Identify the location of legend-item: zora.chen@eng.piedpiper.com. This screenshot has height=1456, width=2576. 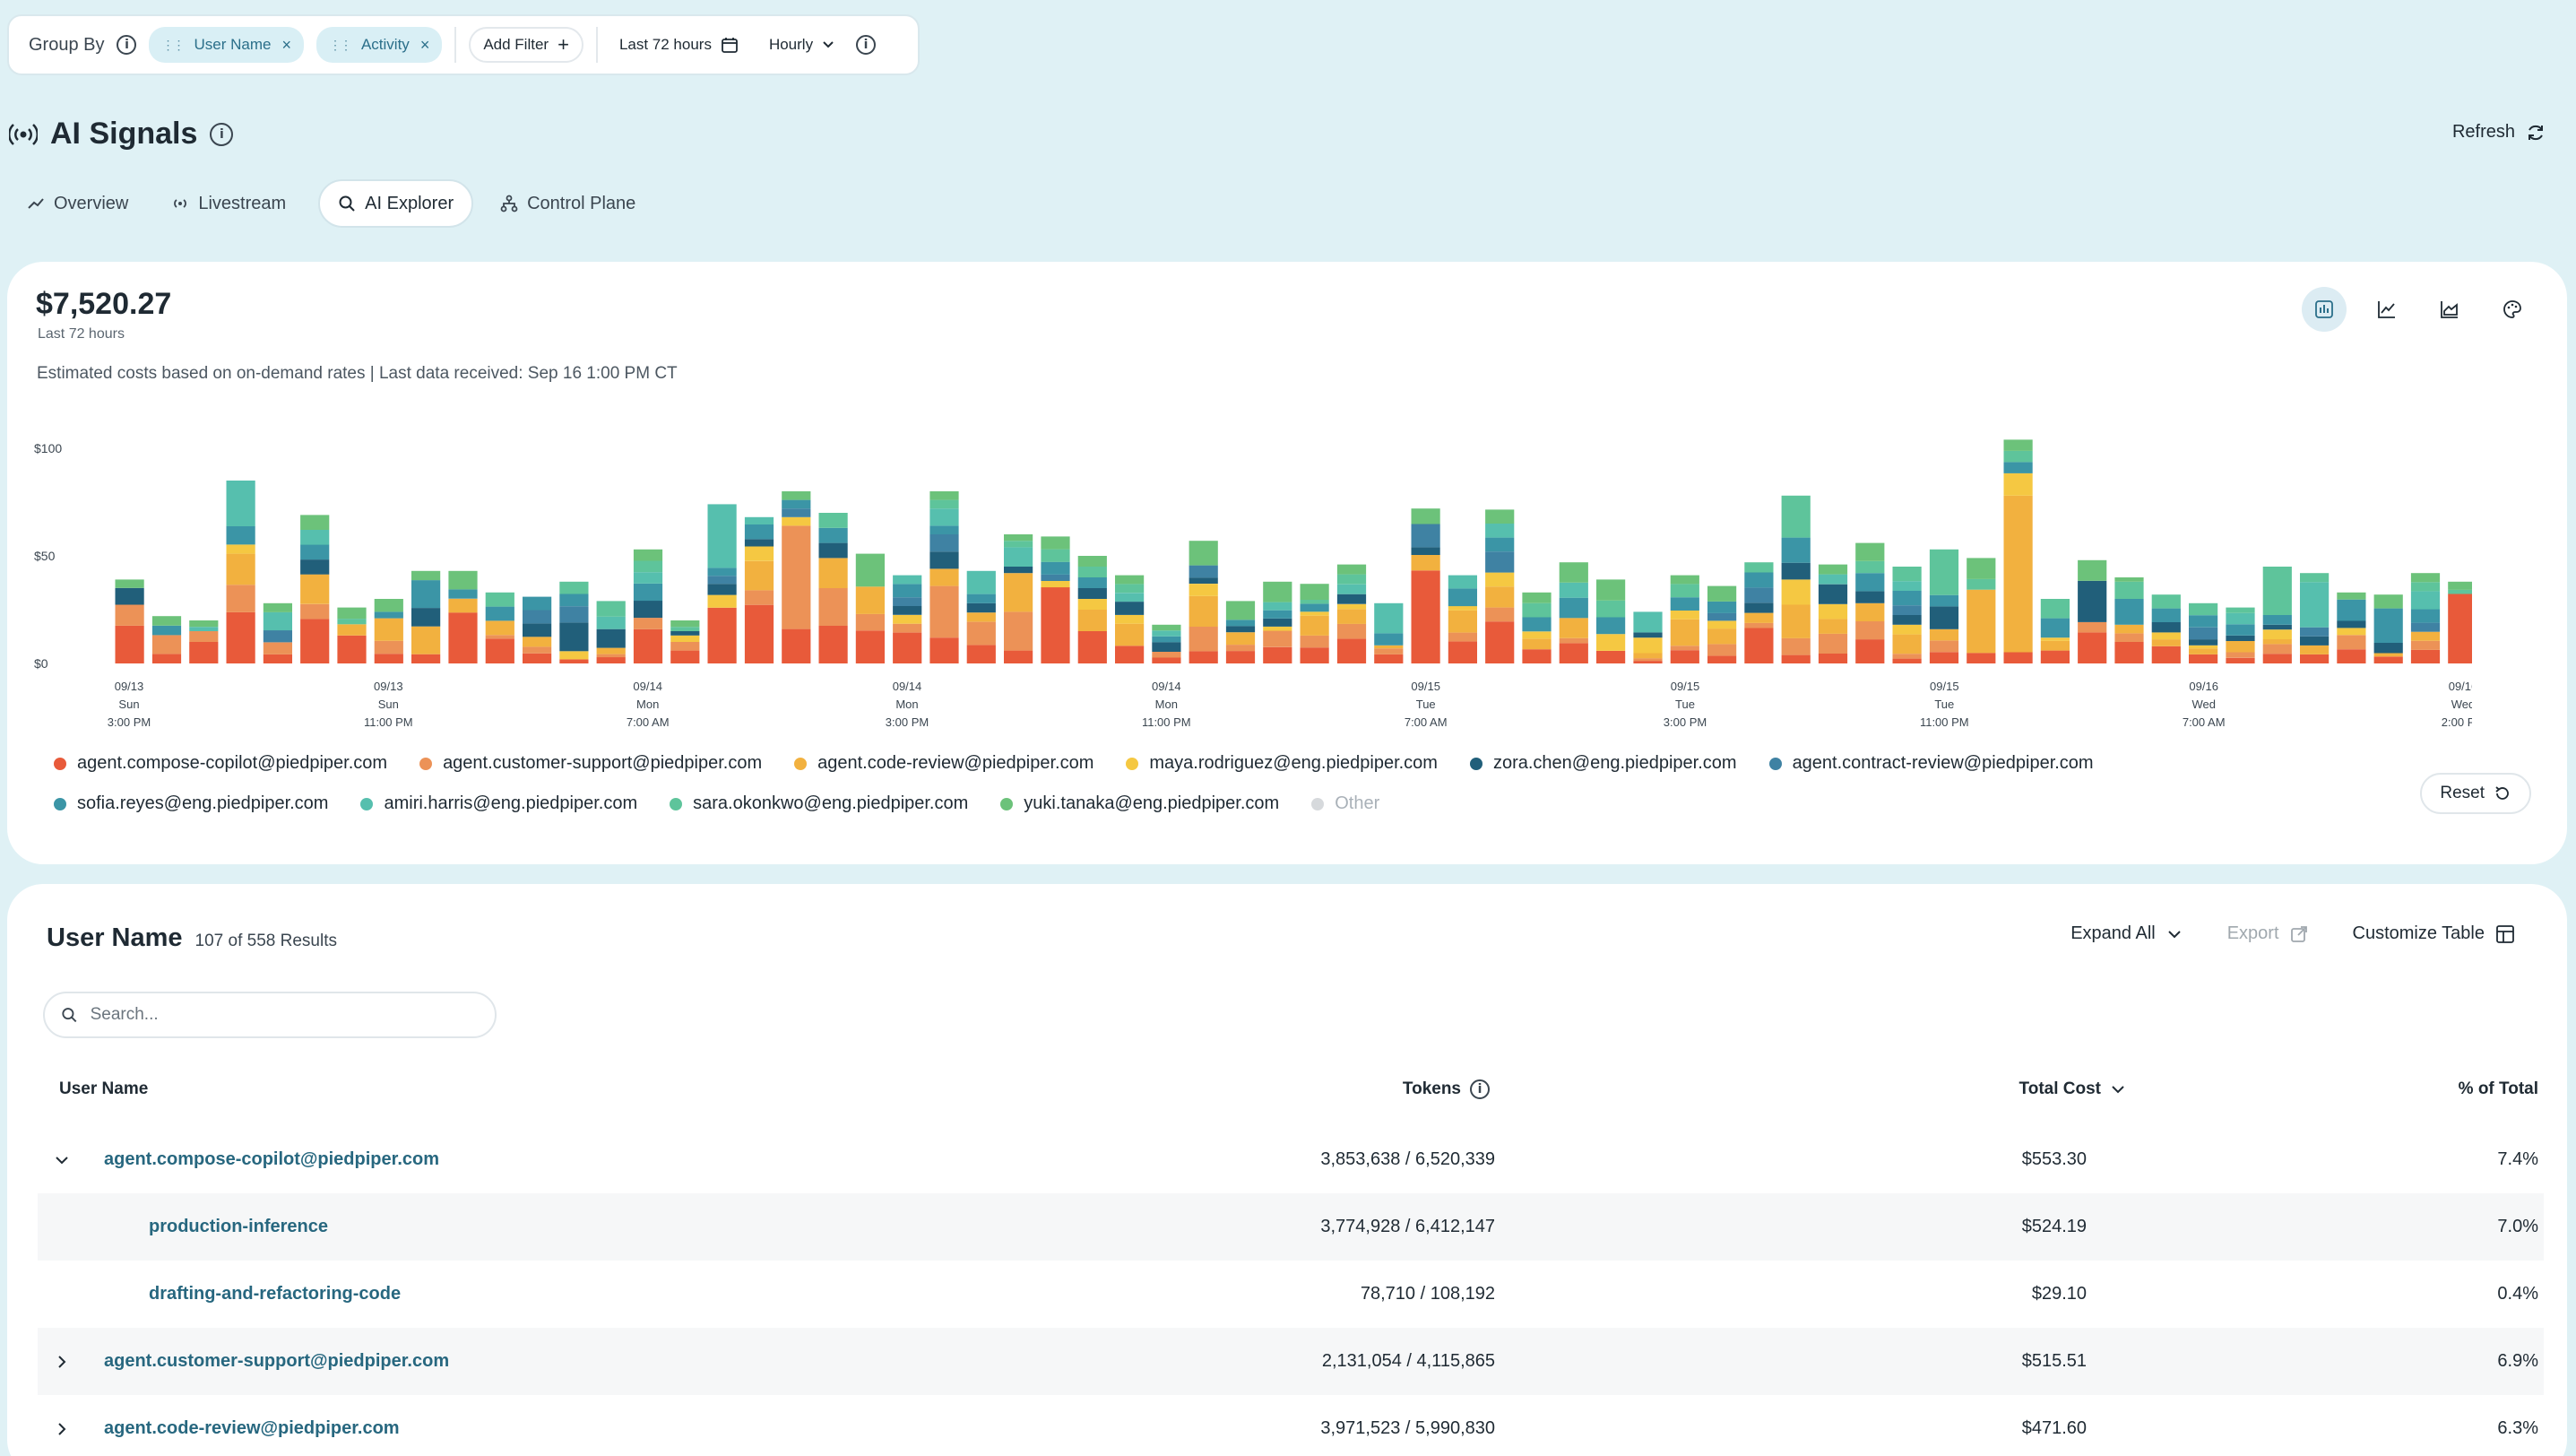
(1603, 764).